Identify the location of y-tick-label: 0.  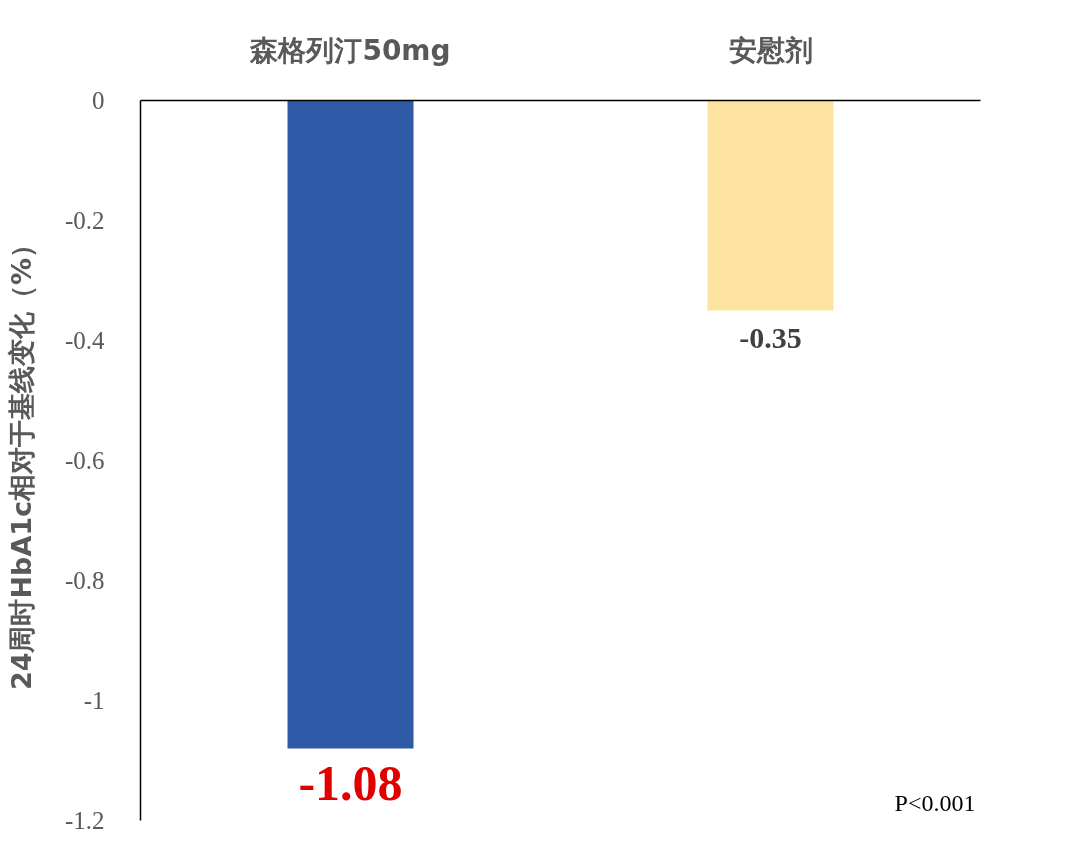
(98, 100).